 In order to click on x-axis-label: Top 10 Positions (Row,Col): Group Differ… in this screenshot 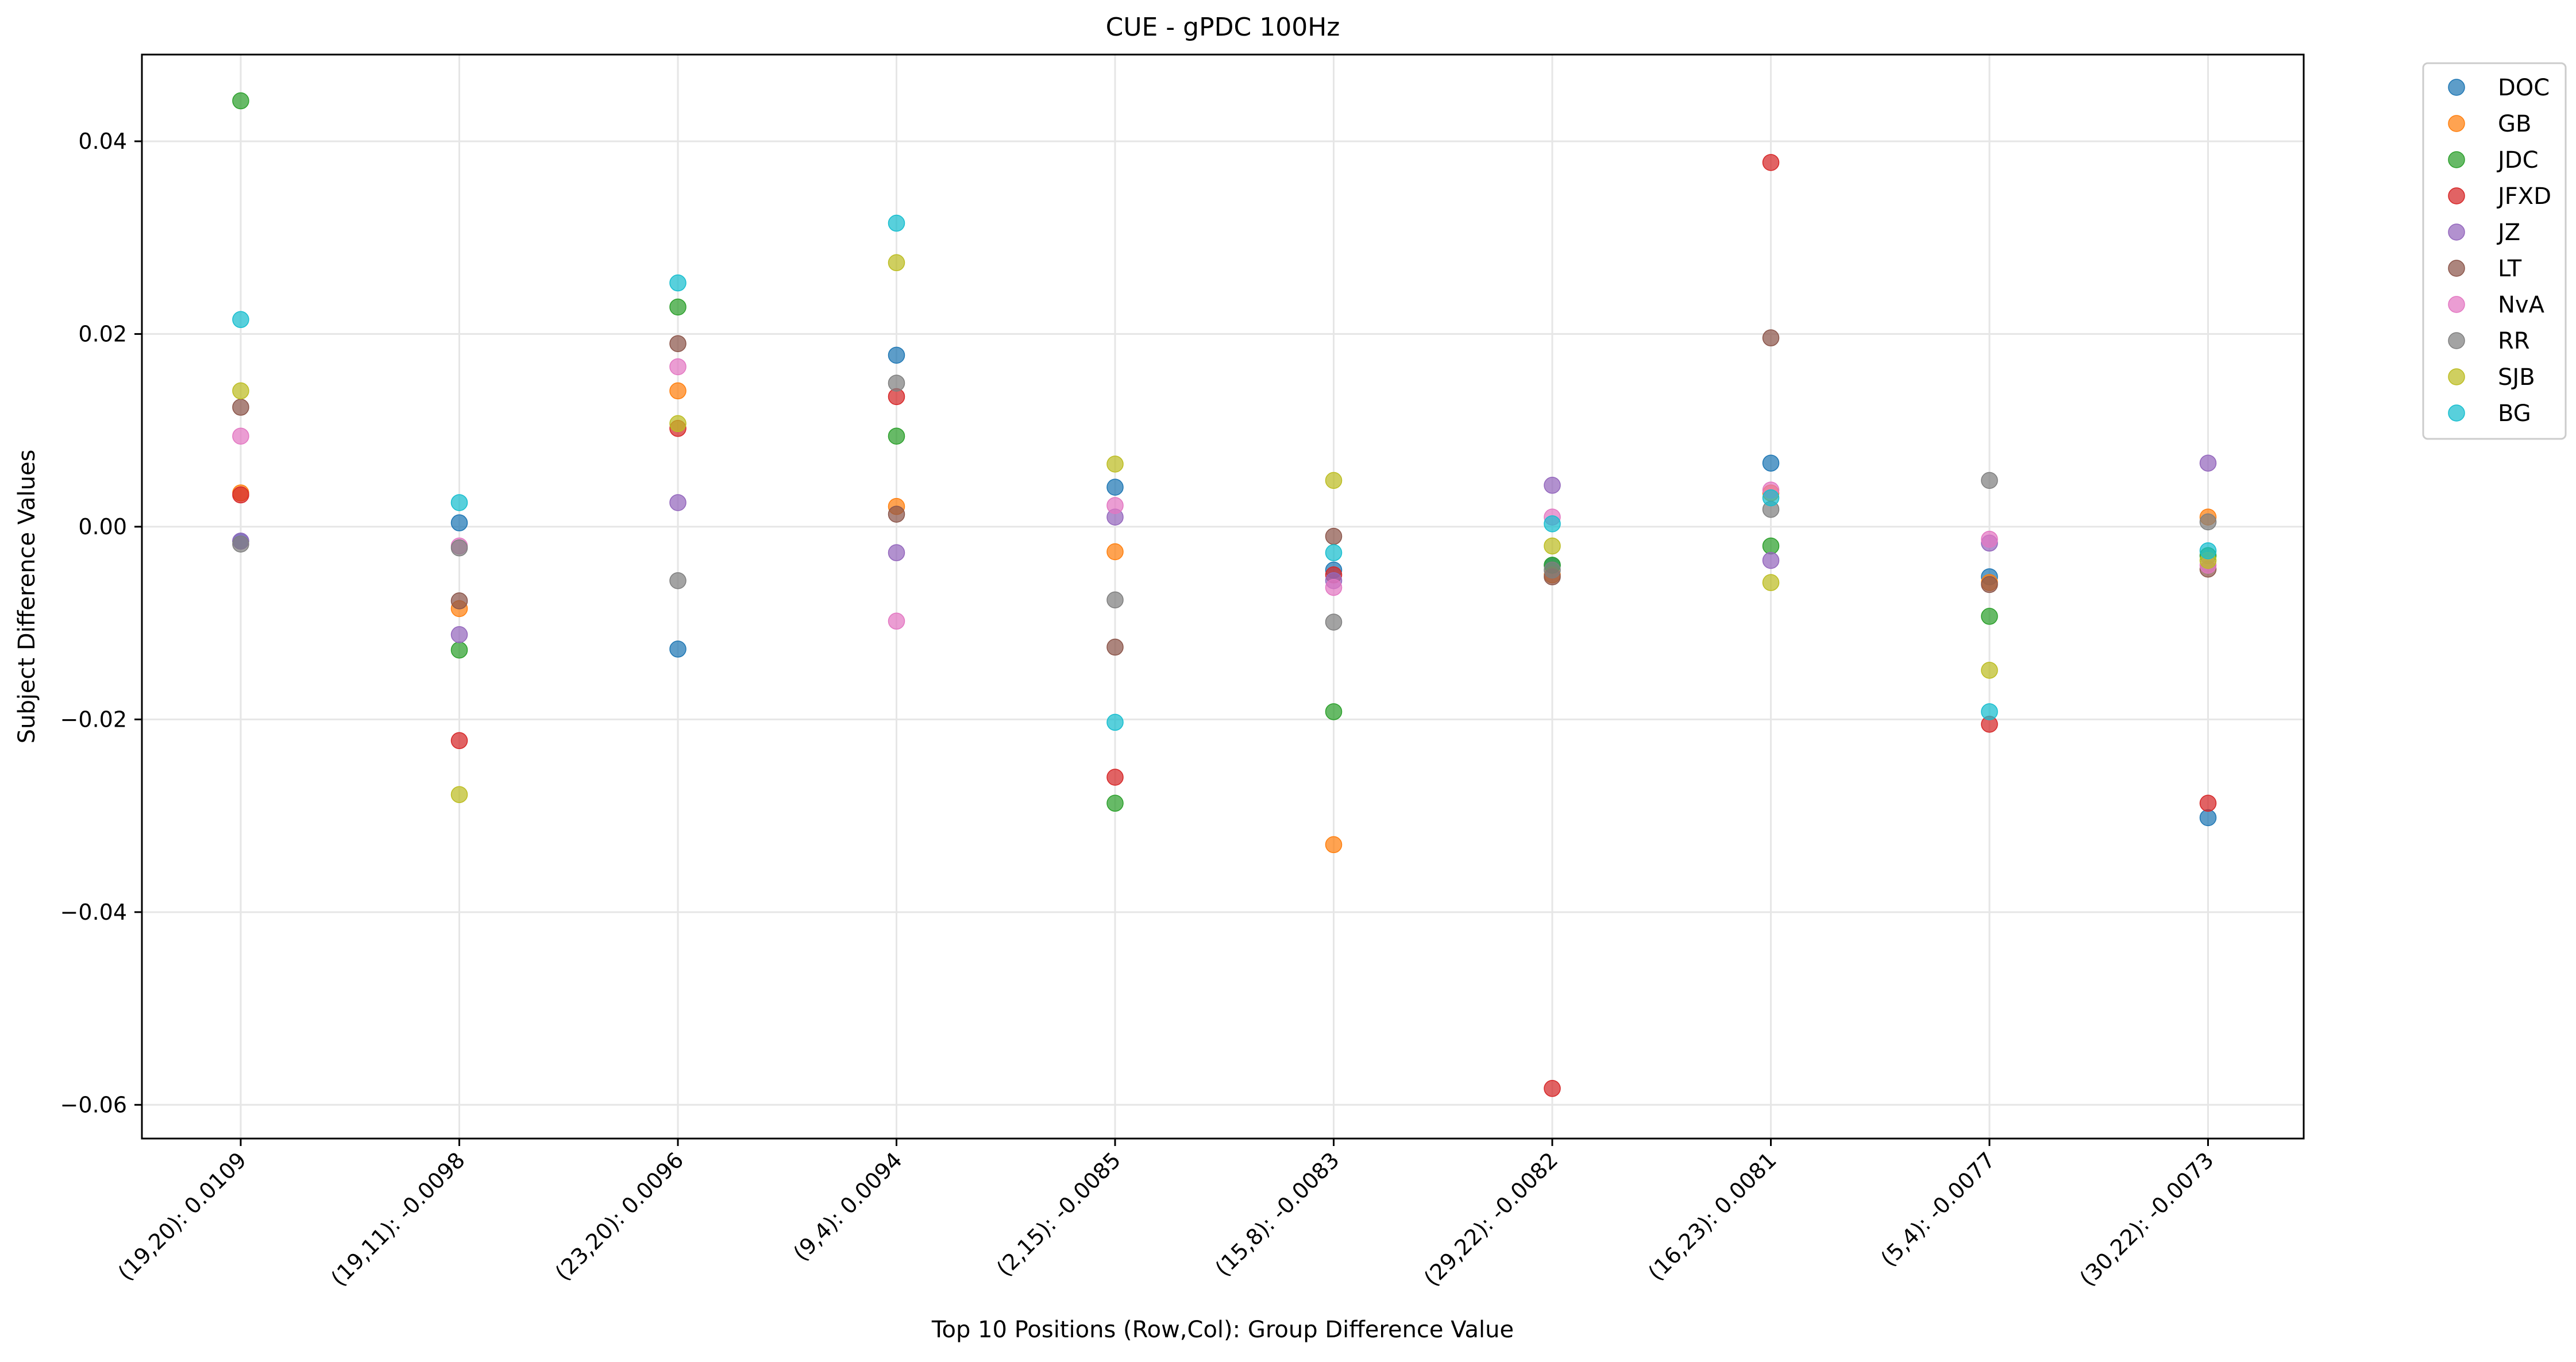, I will do `click(1222, 1330)`.